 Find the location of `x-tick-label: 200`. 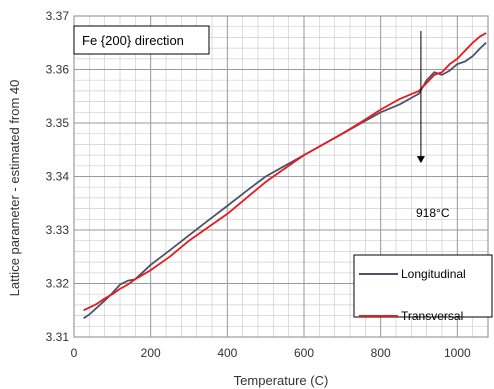

x-tick-label: 200 is located at coordinates (151, 353).